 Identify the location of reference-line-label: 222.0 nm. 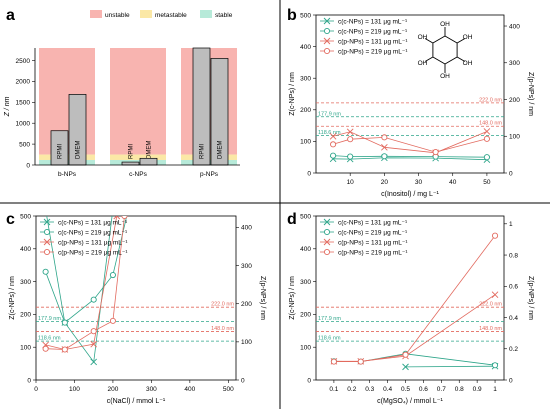
(490, 305).